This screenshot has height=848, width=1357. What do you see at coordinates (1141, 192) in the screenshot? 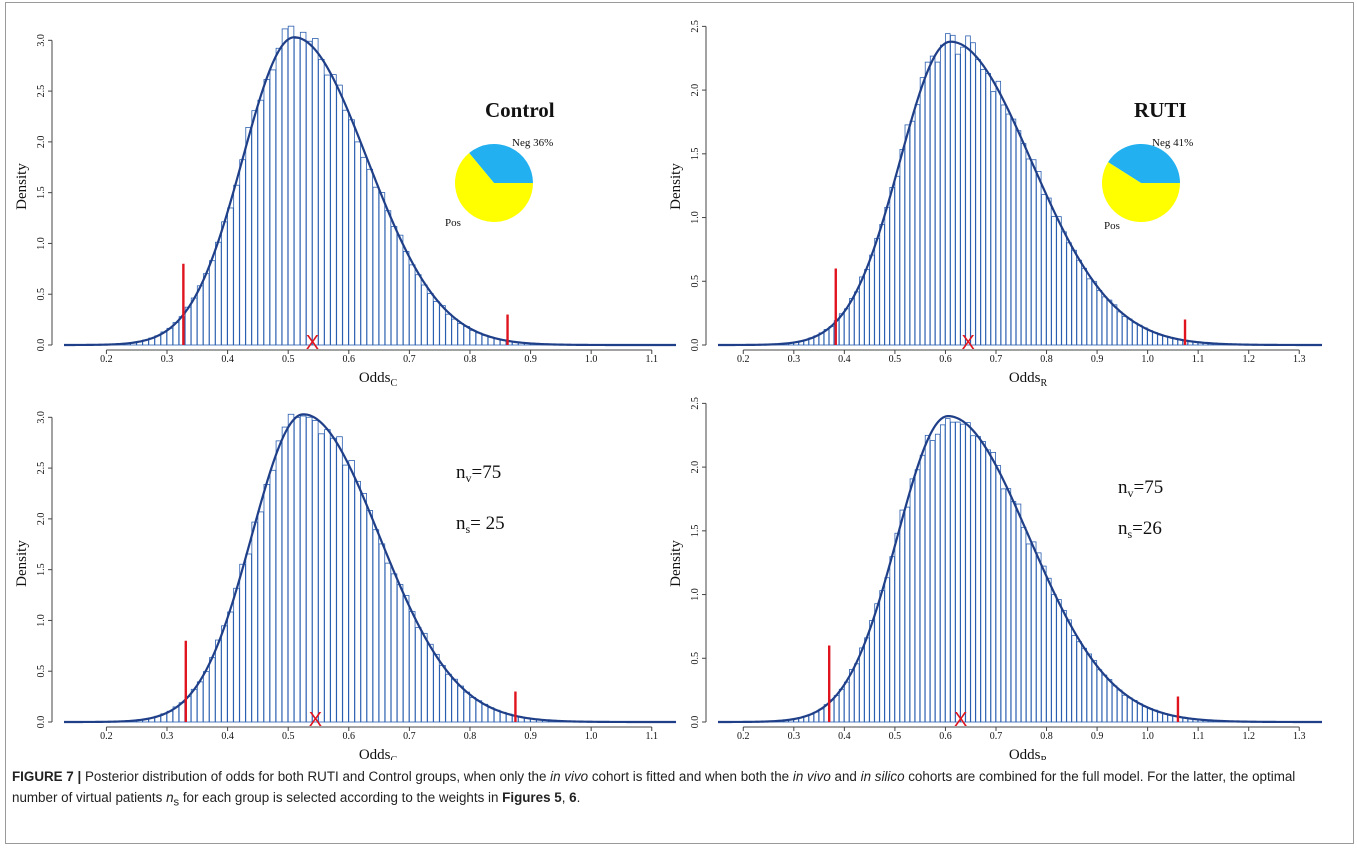
I see `pie-slice-pos` at bounding box center [1141, 192].